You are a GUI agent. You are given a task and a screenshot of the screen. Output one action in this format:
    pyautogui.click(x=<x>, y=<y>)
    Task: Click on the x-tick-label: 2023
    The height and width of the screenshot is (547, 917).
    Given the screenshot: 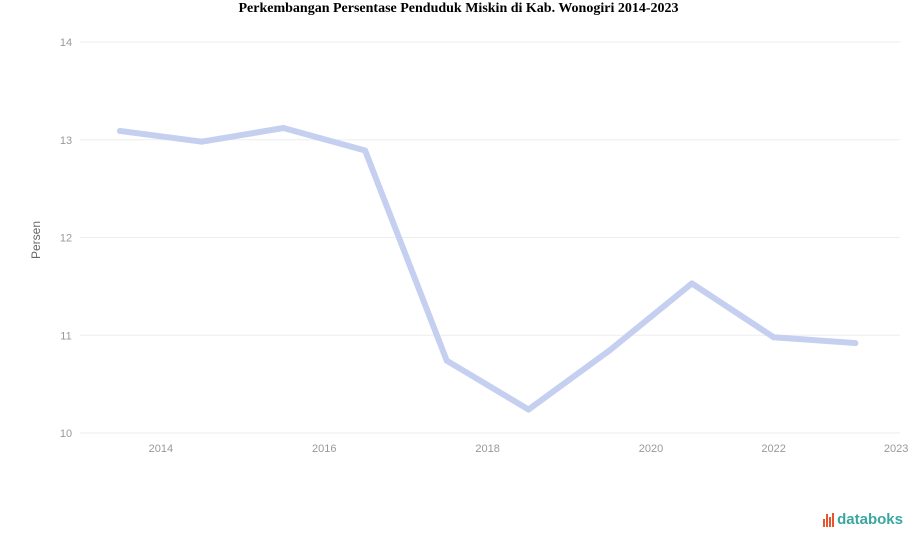 What is the action you would take?
    pyautogui.click(x=896, y=449)
    